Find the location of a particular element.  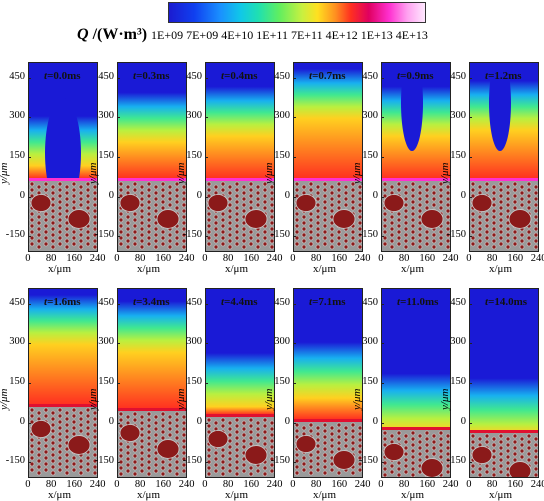

time-value: =0.7ms is located at coordinates (329, 76).